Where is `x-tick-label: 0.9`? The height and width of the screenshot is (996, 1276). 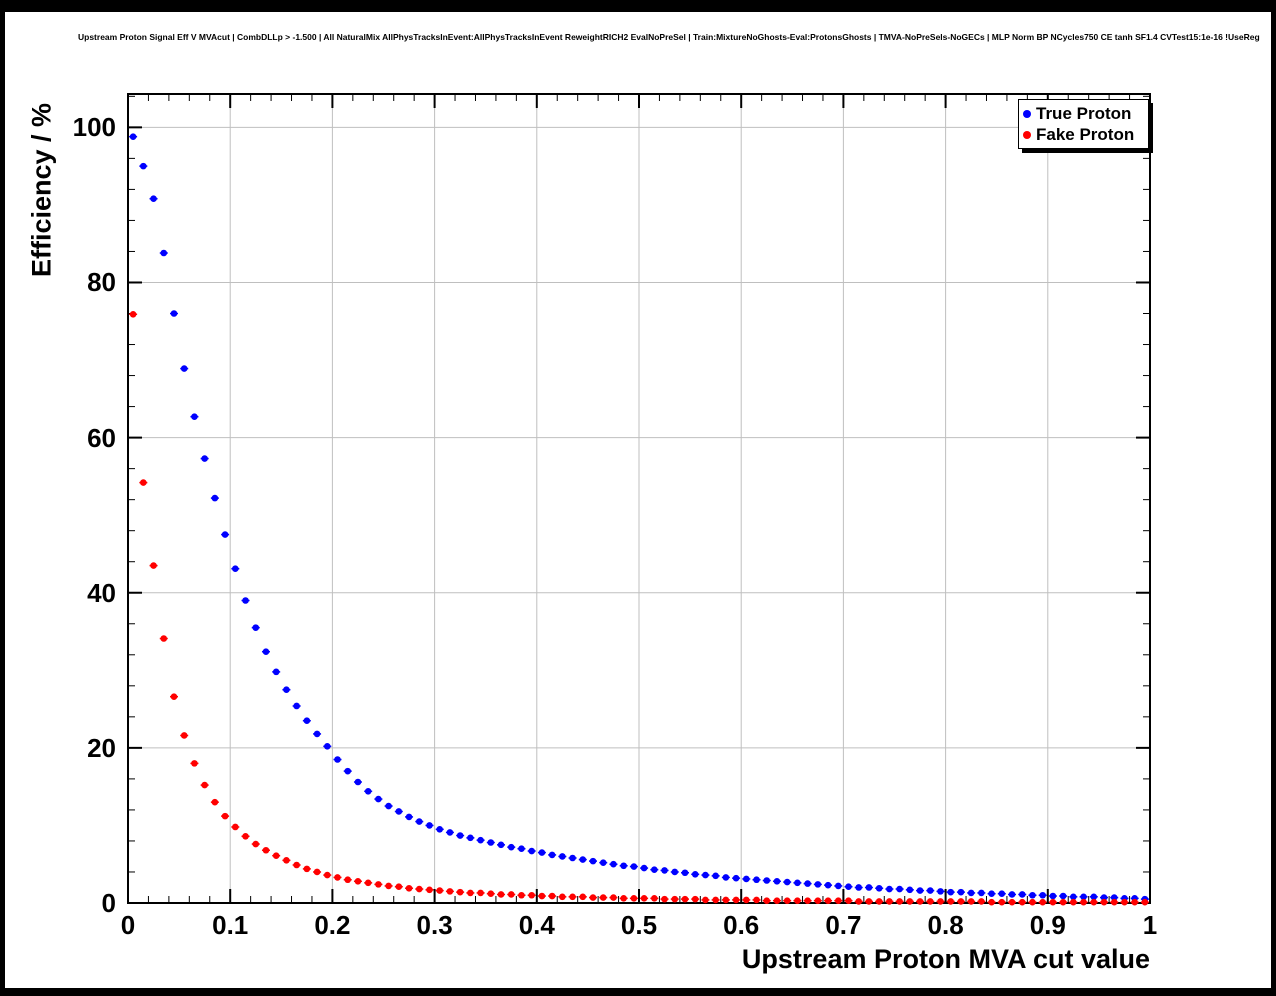 x-tick-label: 0.9 is located at coordinates (1047, 925).